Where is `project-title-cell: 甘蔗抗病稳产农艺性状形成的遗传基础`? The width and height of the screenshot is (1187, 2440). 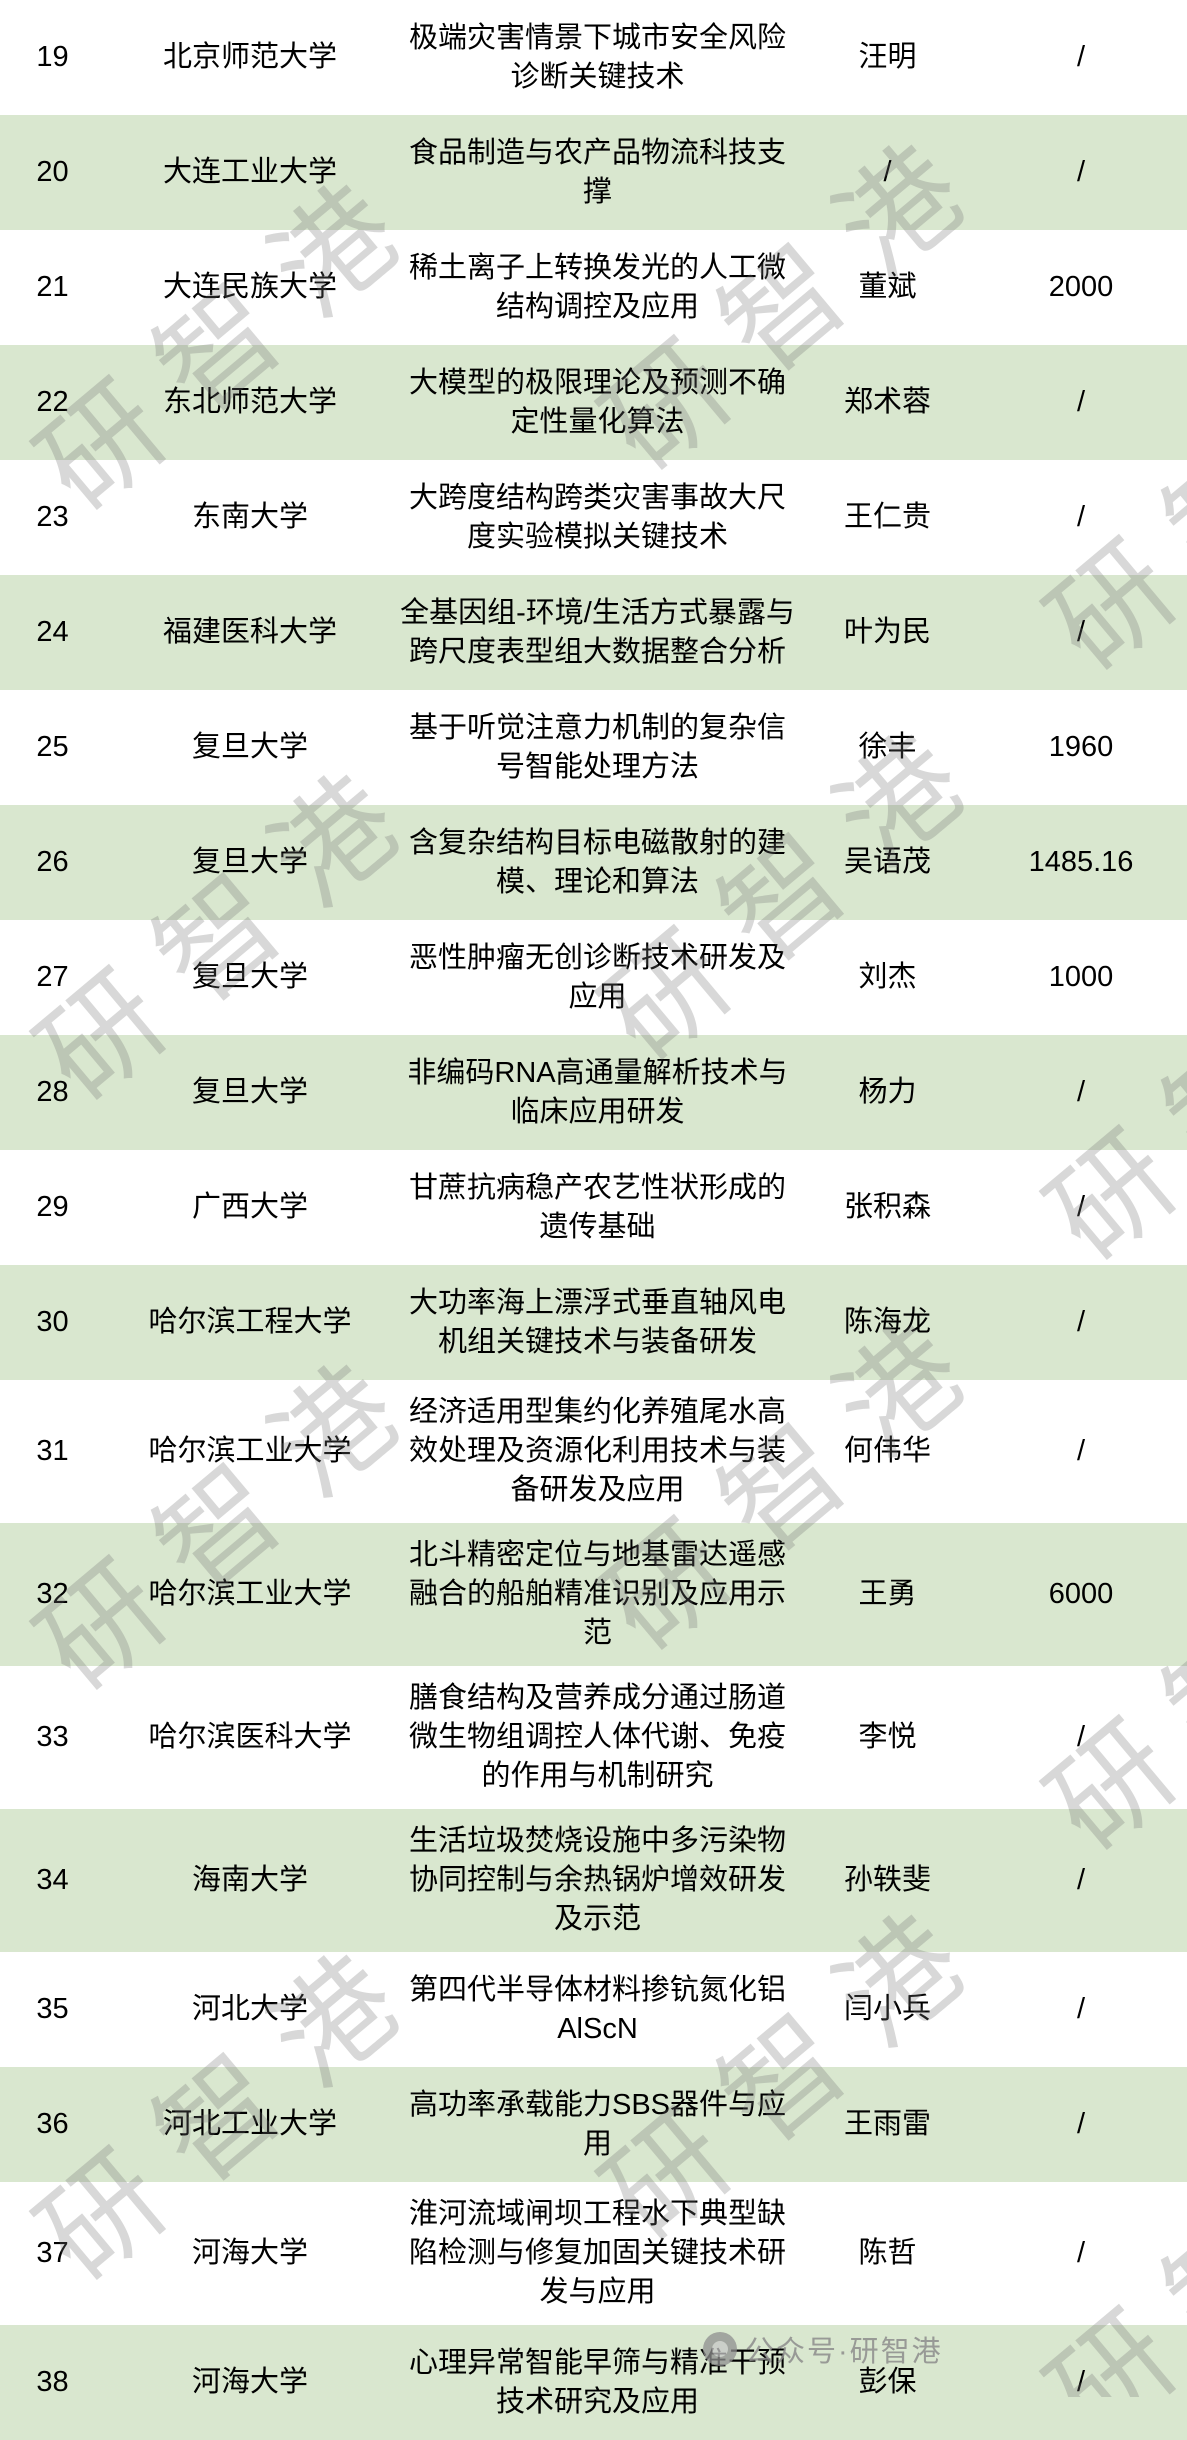
project-title-cell: 甘蔗抗病稳产农艺性状形成的遗传基础 is located at coordinates (597, 1207).